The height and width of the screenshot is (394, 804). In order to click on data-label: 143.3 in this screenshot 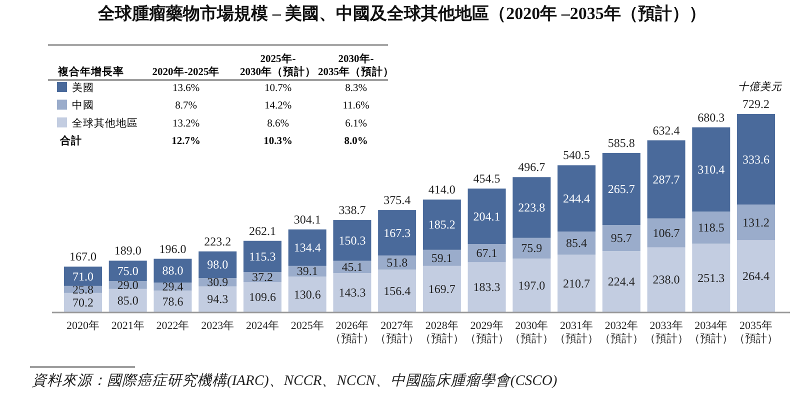, I will do `click(352, 293)`.